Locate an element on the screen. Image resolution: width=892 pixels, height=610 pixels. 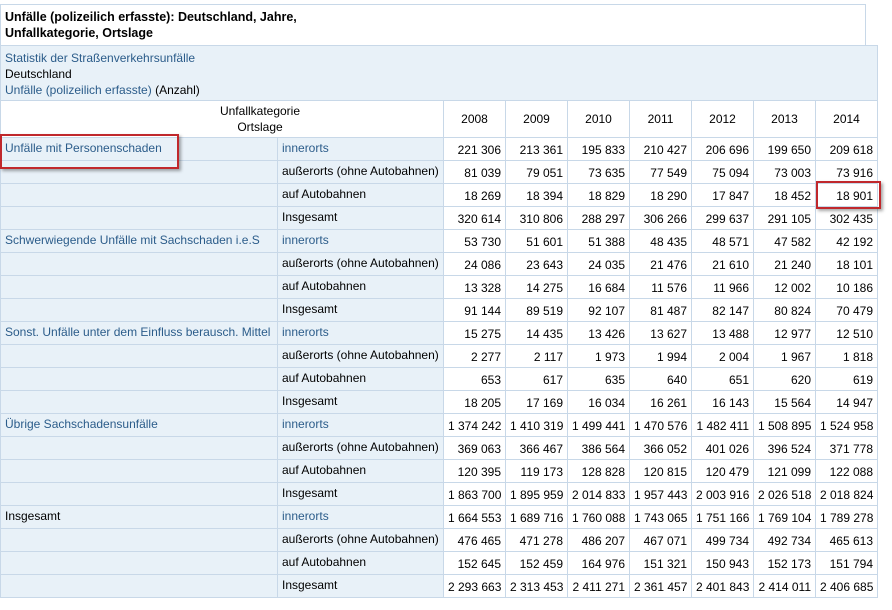
value-cell: 306 266 is located at coordinates (660, 218).